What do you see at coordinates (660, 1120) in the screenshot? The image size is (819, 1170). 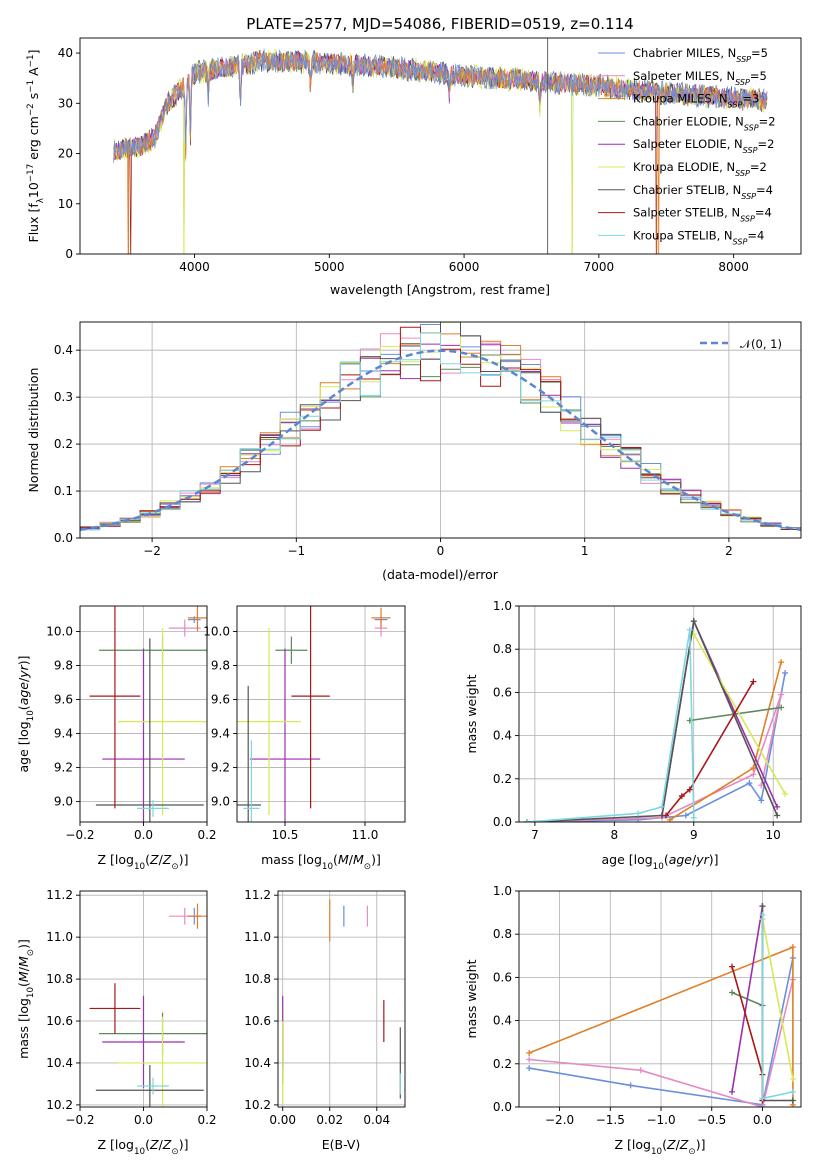 I see `x-tick-label: −1.0` at bounding box center [660, 1120].